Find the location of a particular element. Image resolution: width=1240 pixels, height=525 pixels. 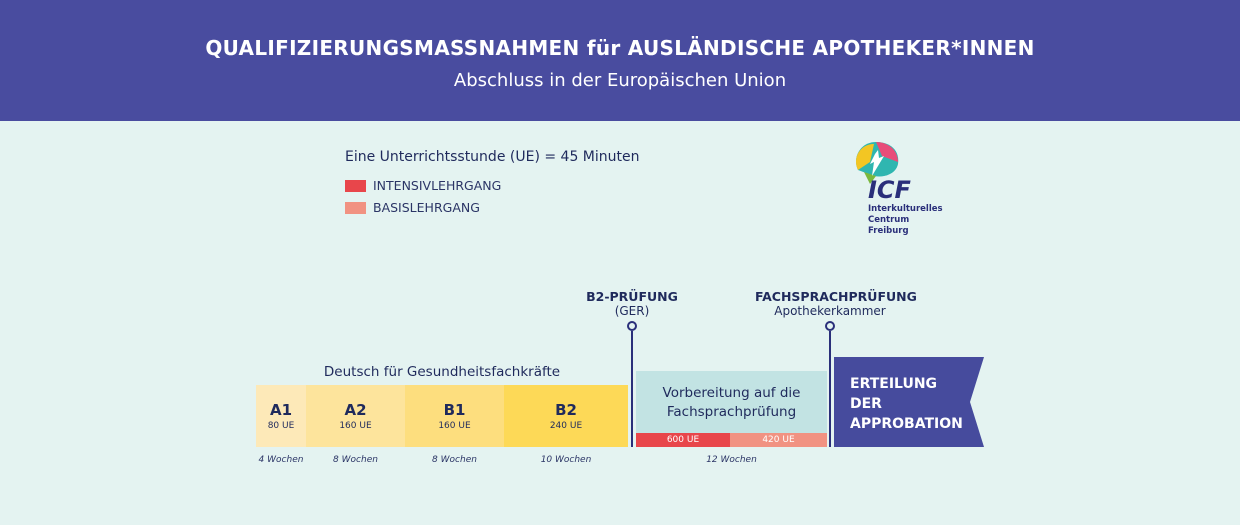

milestone-language-title: FACHSPRACHPRÜFUNG is located at coordinates (836, 296).